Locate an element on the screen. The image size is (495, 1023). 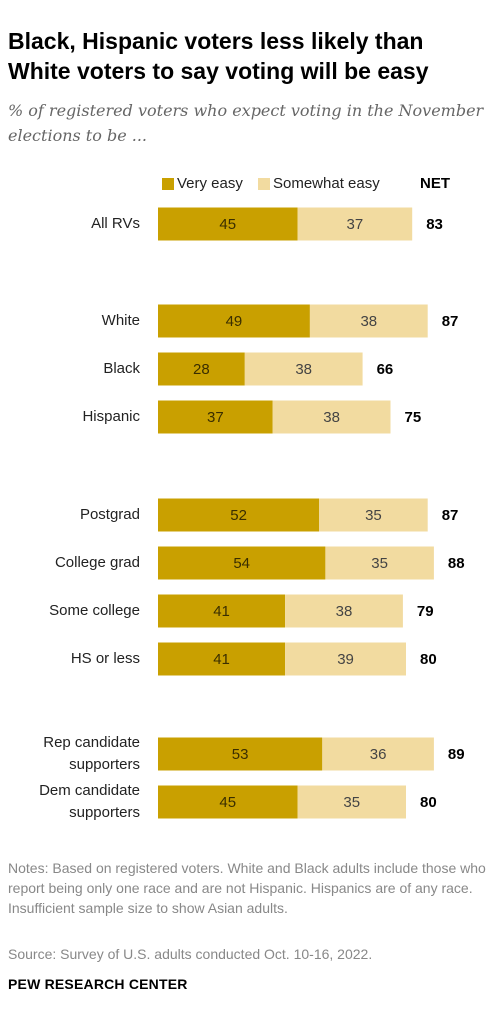
bar-very-easy-college-grad is located at coordinates (242, 563).